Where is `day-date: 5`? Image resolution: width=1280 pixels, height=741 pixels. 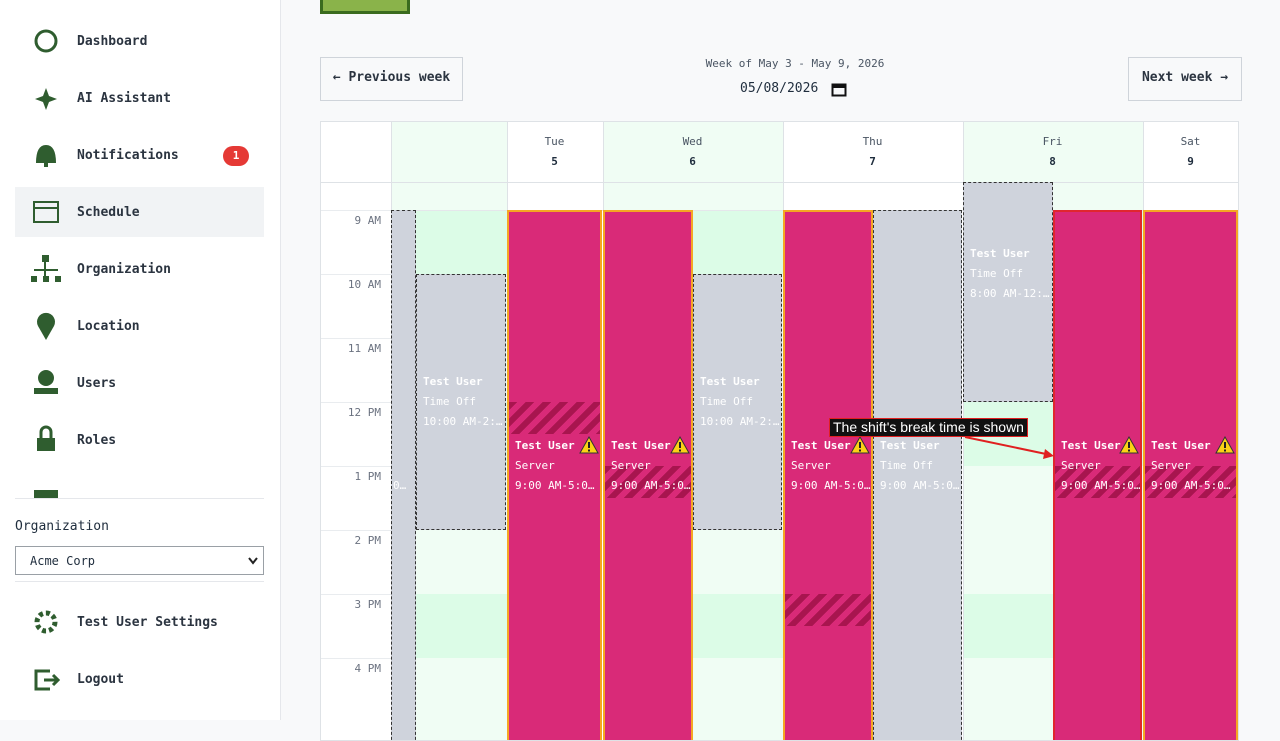 day-date: 5 is located at coordinates (554, 161).